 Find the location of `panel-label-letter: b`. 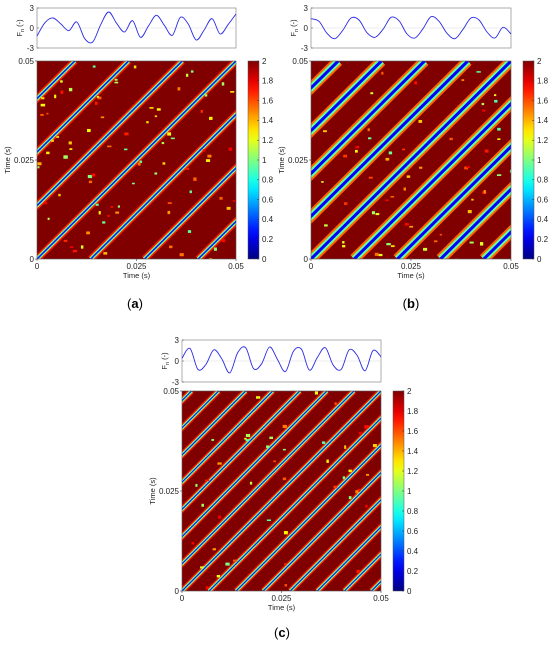

panel-label-letter: b is located at coordinates (411, 303).